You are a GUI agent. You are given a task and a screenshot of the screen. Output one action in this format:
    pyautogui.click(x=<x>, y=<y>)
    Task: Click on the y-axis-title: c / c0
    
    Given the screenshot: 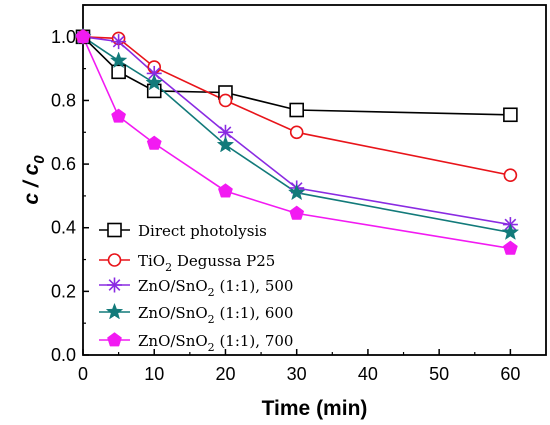 What is the action you would take?
    pyautogui.click(x=34, y=180)
    